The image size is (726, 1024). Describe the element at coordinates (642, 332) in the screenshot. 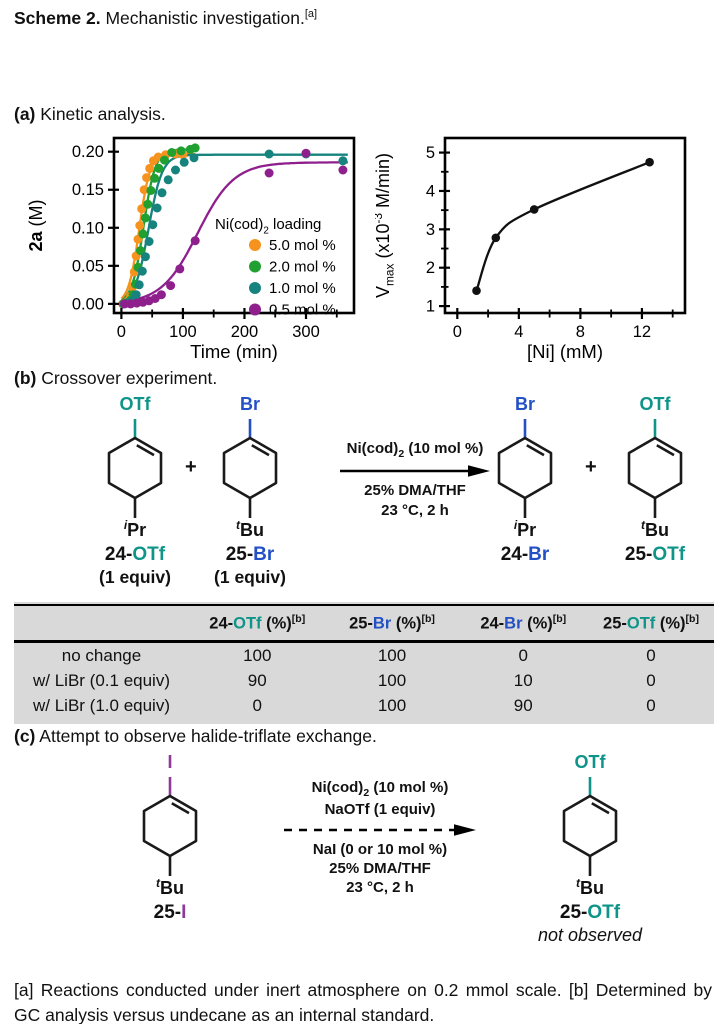

I see `svg-text: 12` at that location.